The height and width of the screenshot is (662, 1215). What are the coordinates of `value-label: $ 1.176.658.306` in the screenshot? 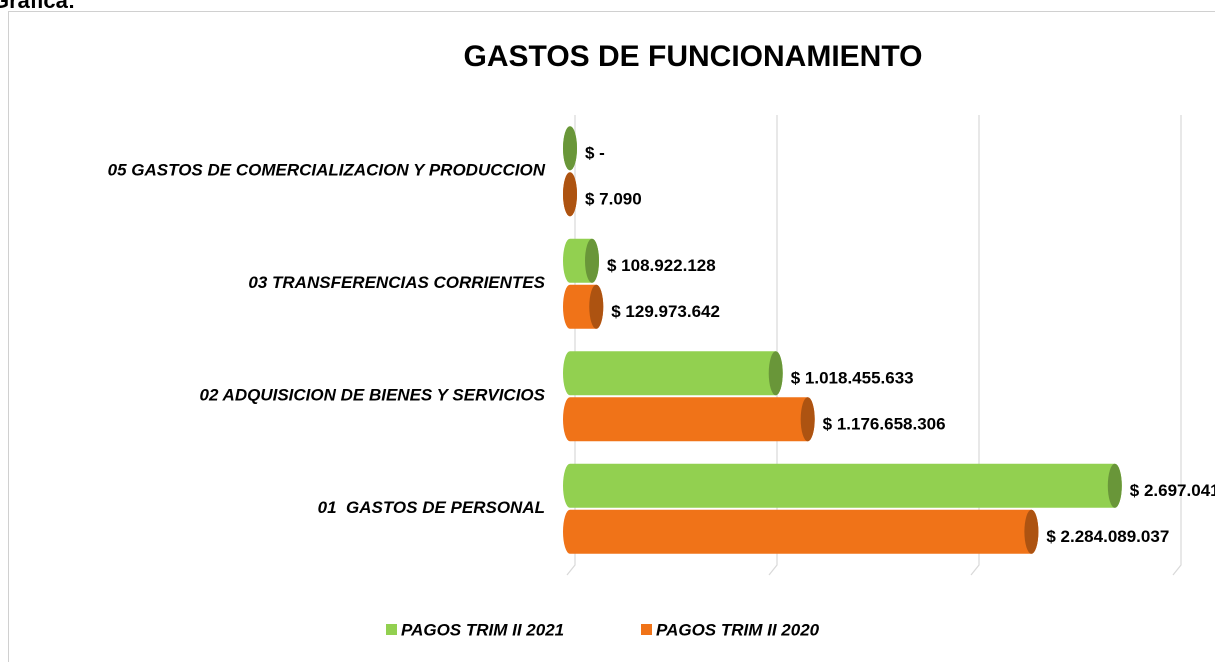 It's located at (884, 424).